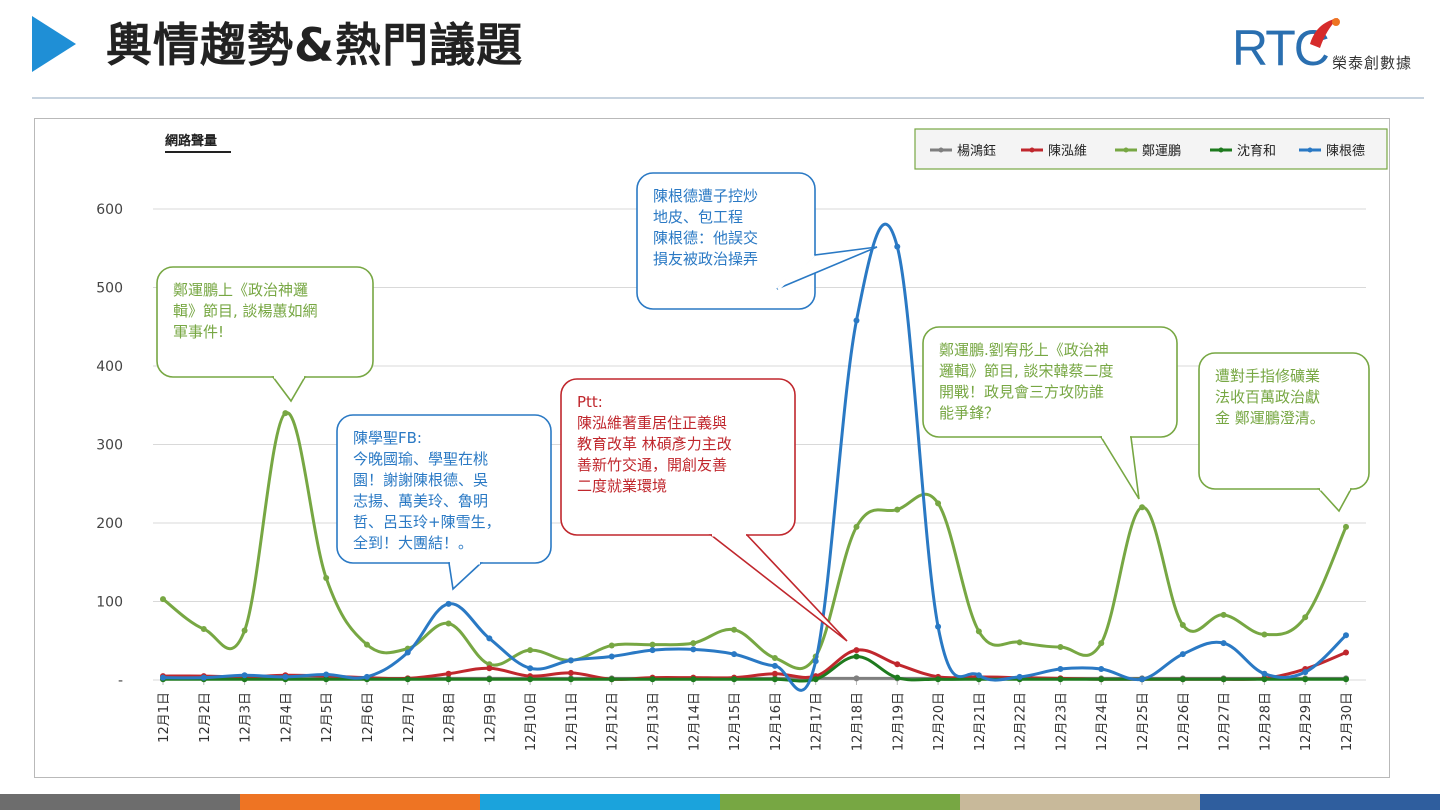 Image resolution: width=1440 pixels, height=810 pixels. What do you see at coordinates (1026, 371) in the screenshot?
I see `callout-text: 邏輯》節目, 談宋韓蔡二度` at bounding box center [1026, 371].